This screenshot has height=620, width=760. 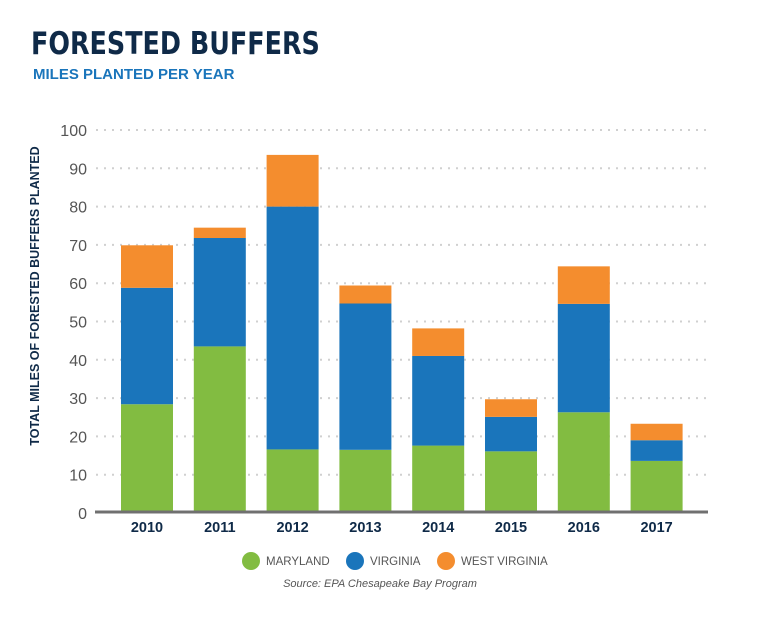 I want to click on legend-item-maryland: MARYLAND, so click(x=286, y=561).